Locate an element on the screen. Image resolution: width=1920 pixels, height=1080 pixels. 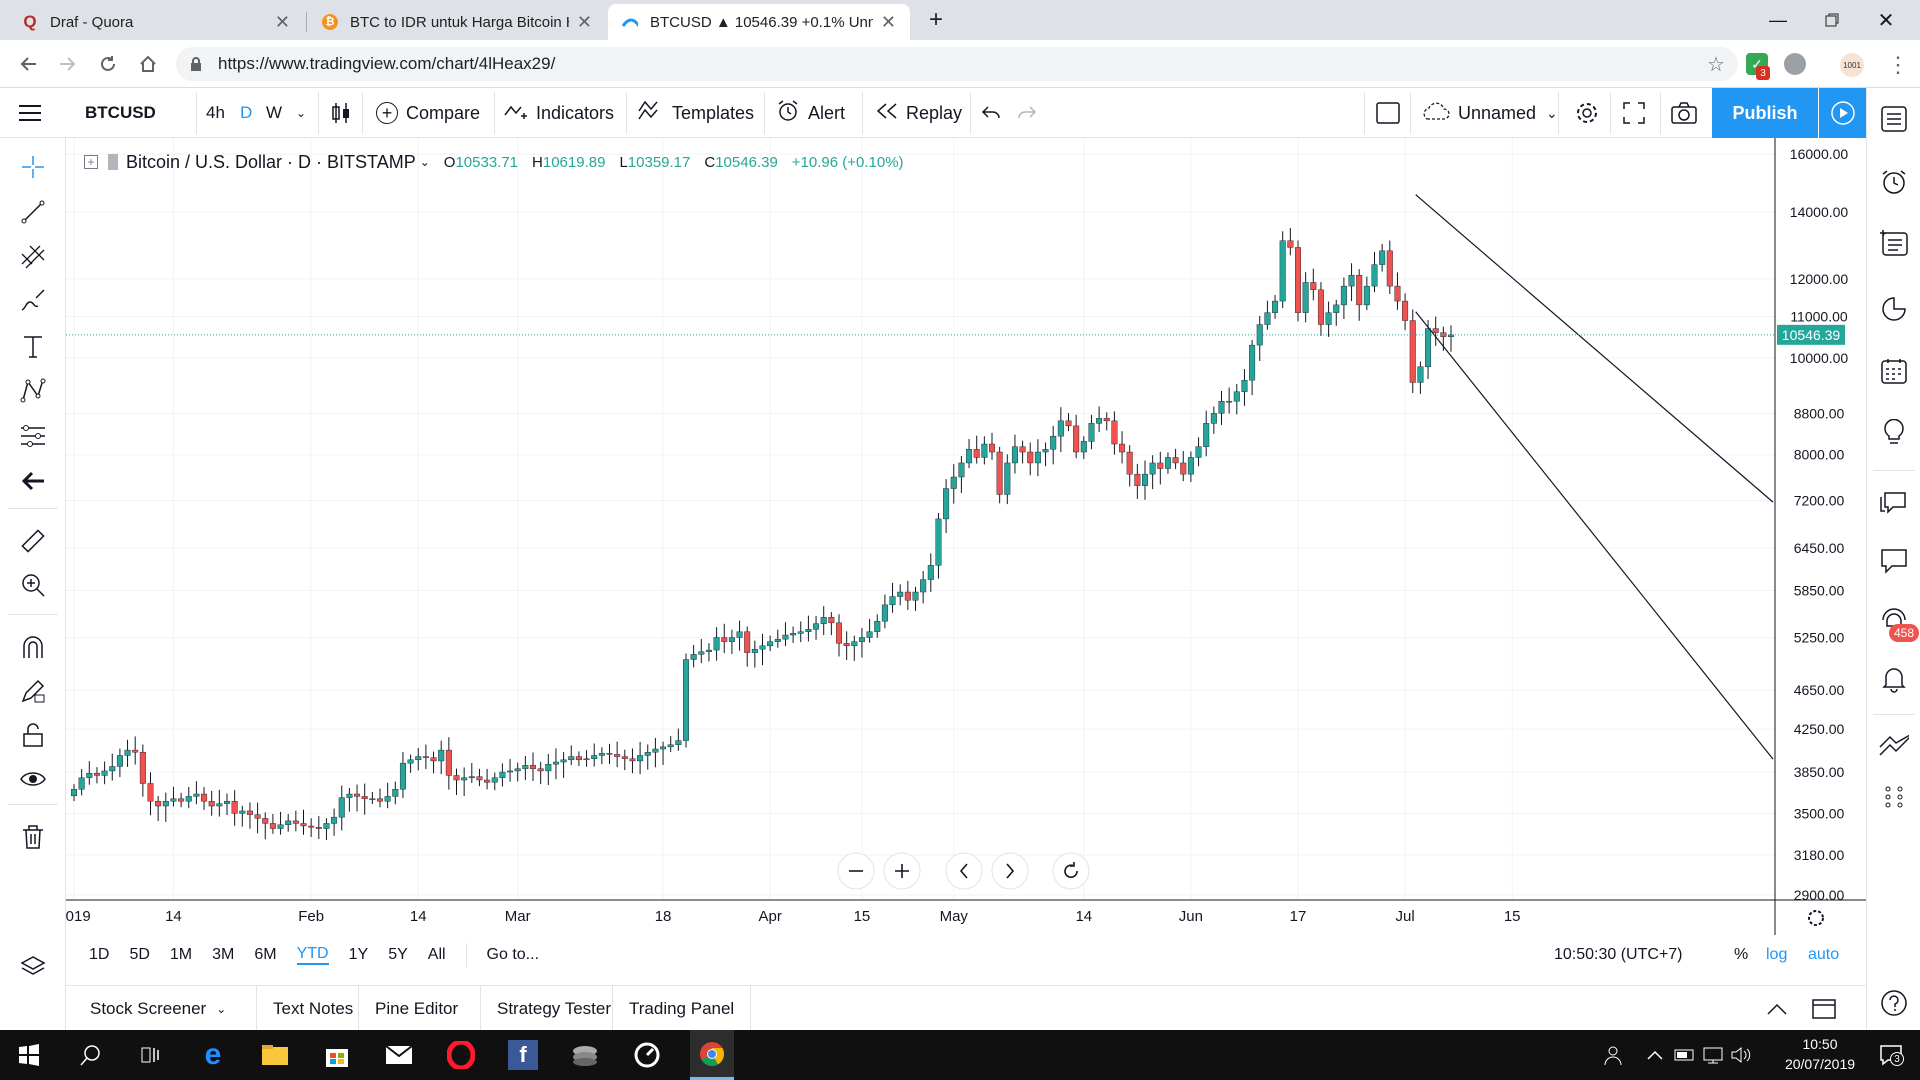
reload-icon is located at coordinates (108, 64).